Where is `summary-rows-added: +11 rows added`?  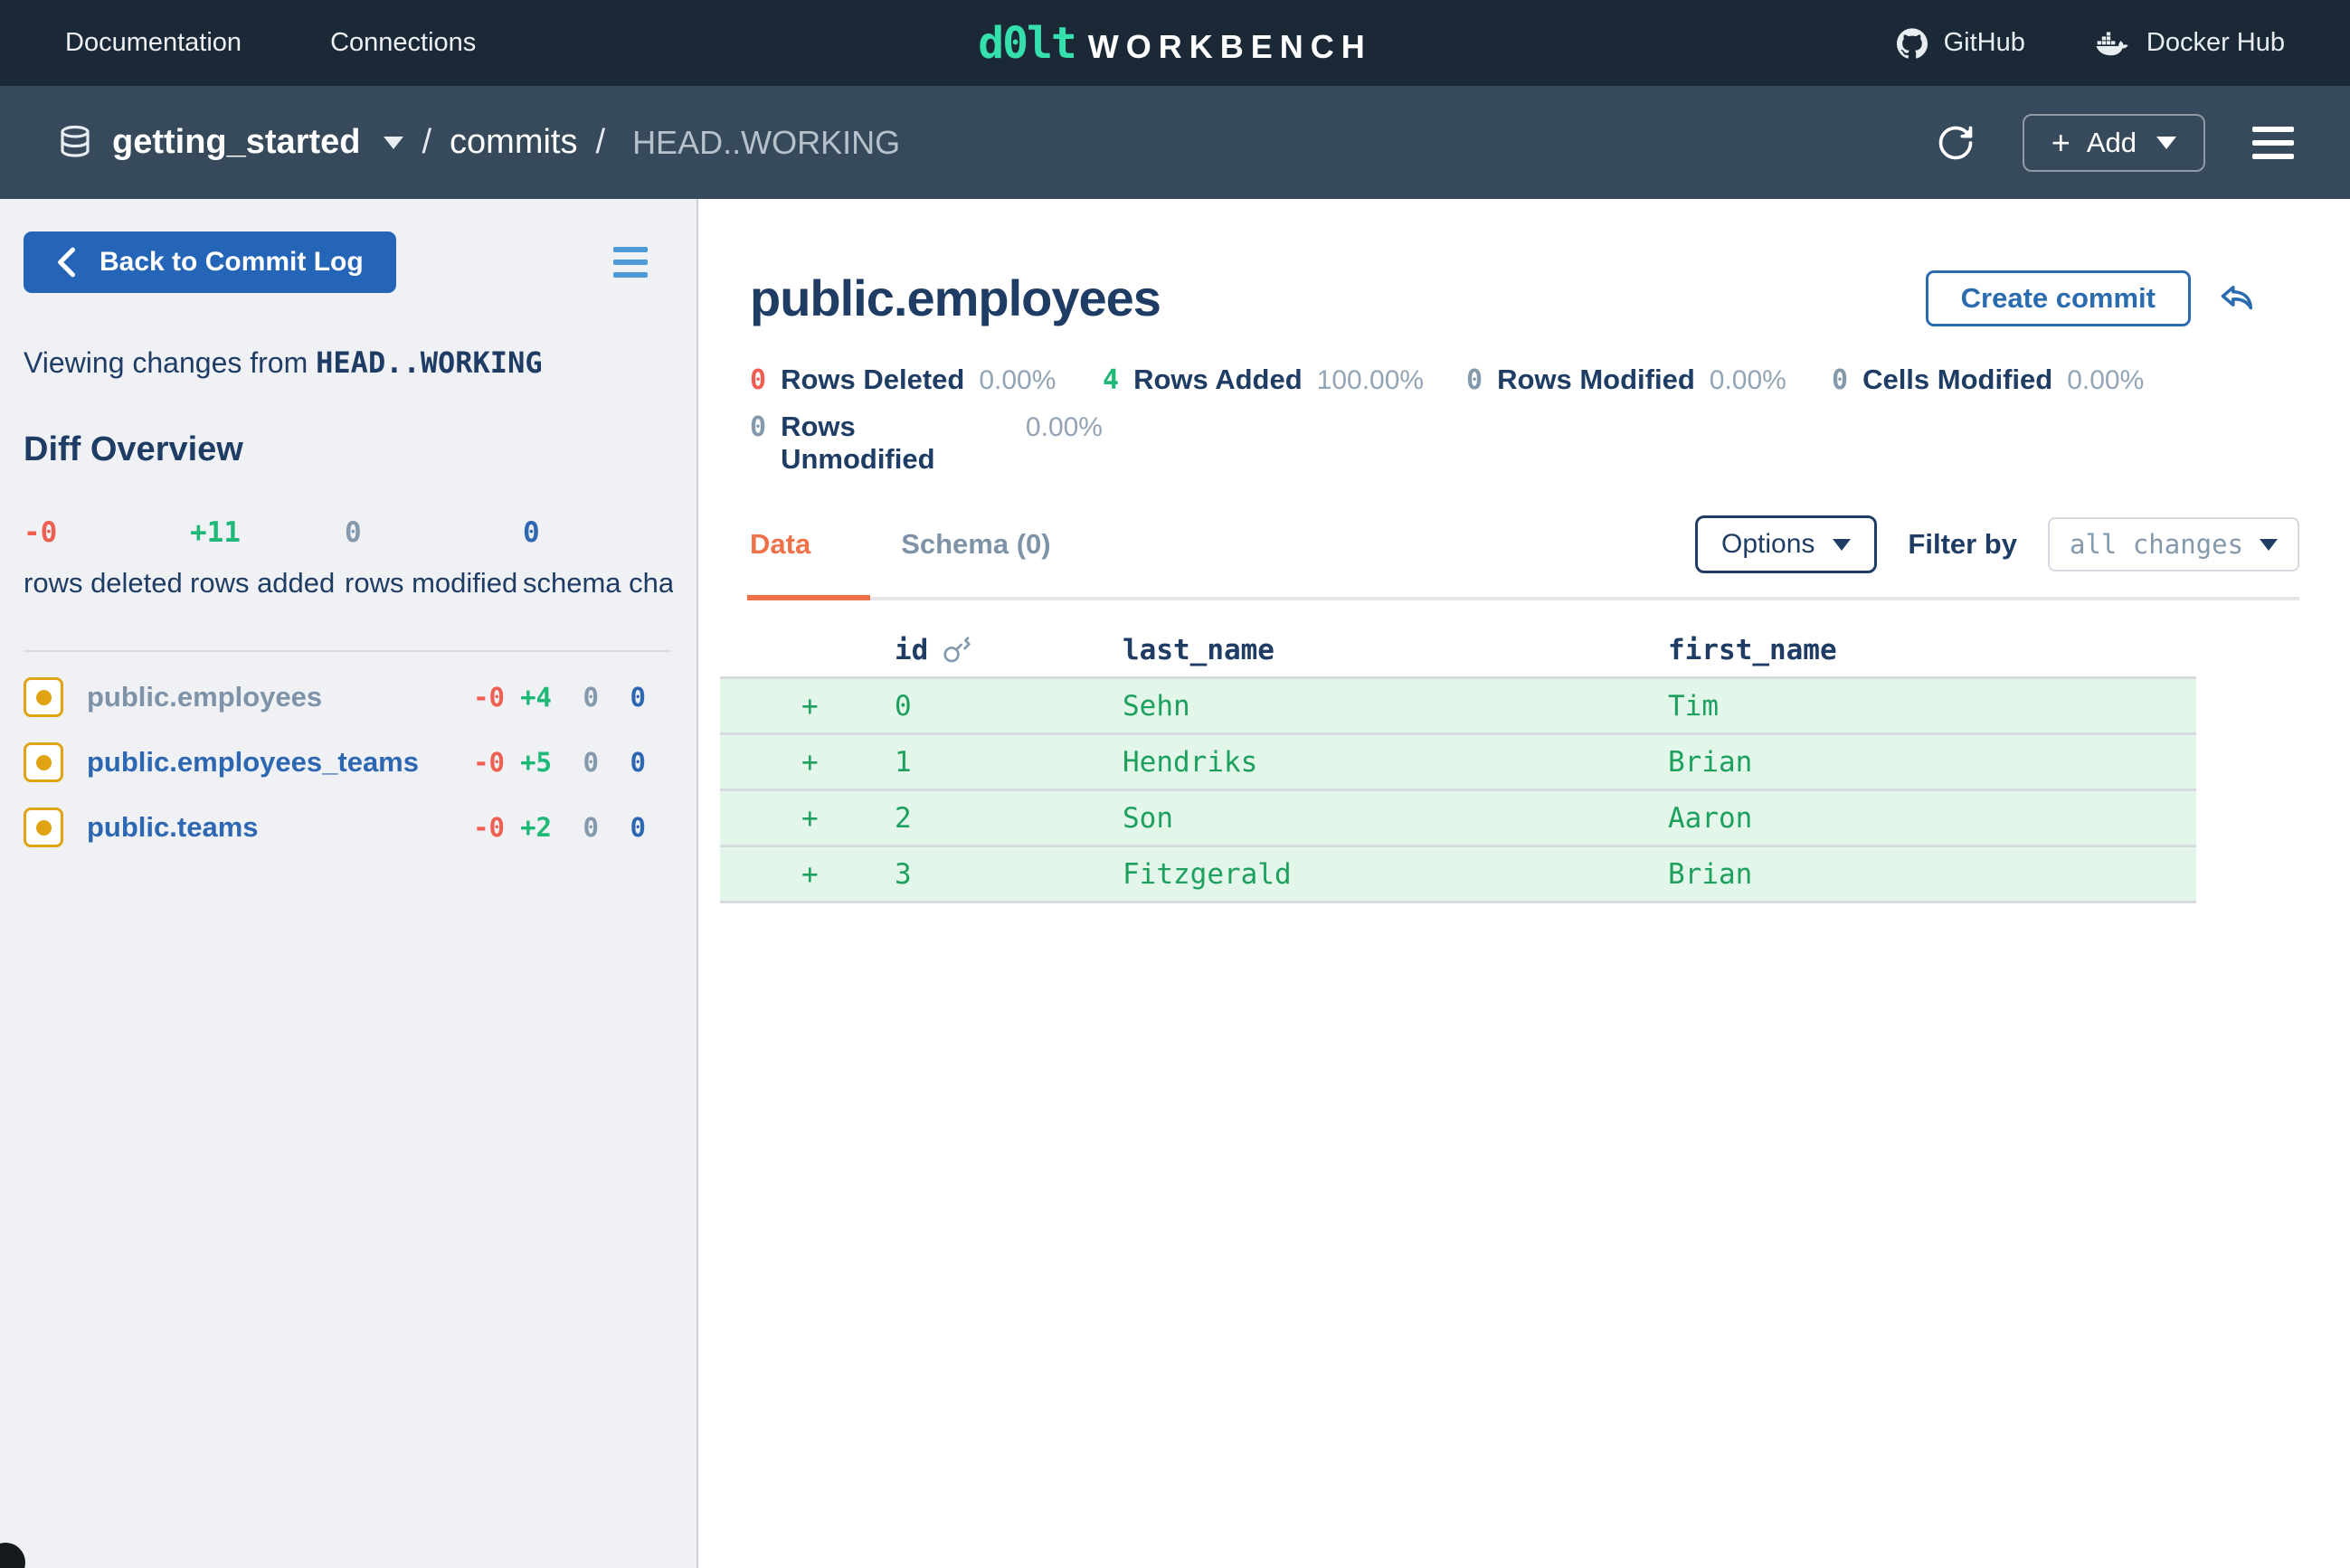
summary-rows-added: +11 rows added is located at coordinates (268, 558).